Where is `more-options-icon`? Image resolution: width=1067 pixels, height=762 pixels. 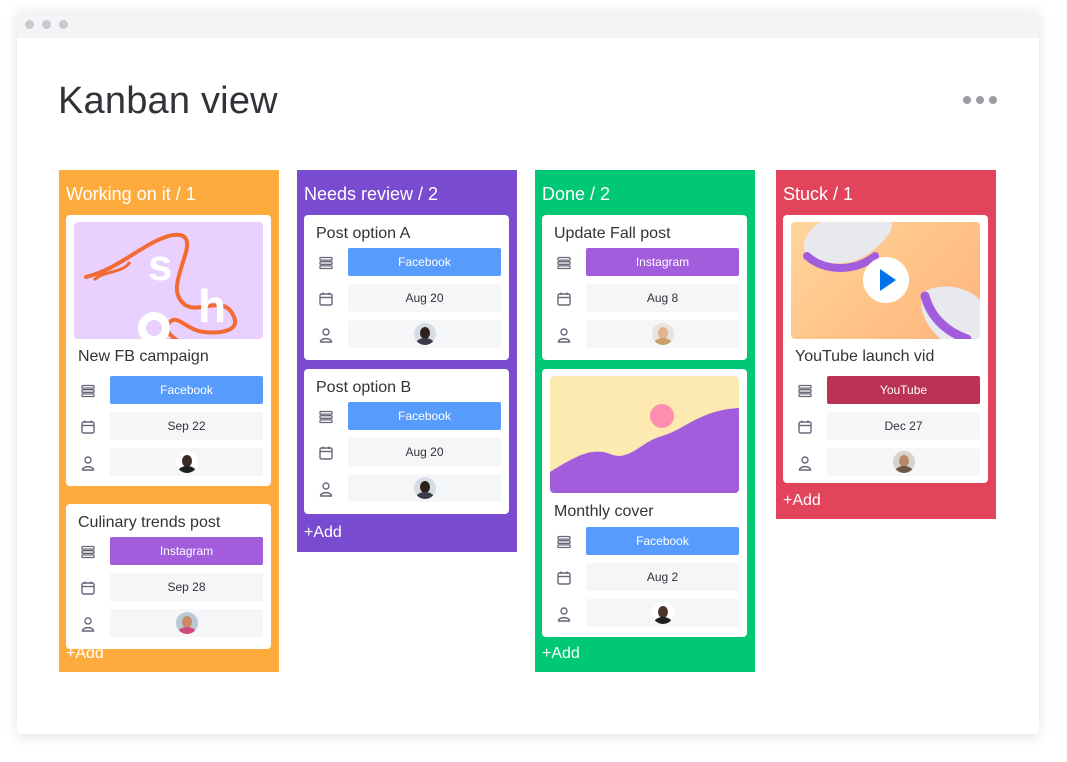 more-options-icon is located at coordinates (980, 100).